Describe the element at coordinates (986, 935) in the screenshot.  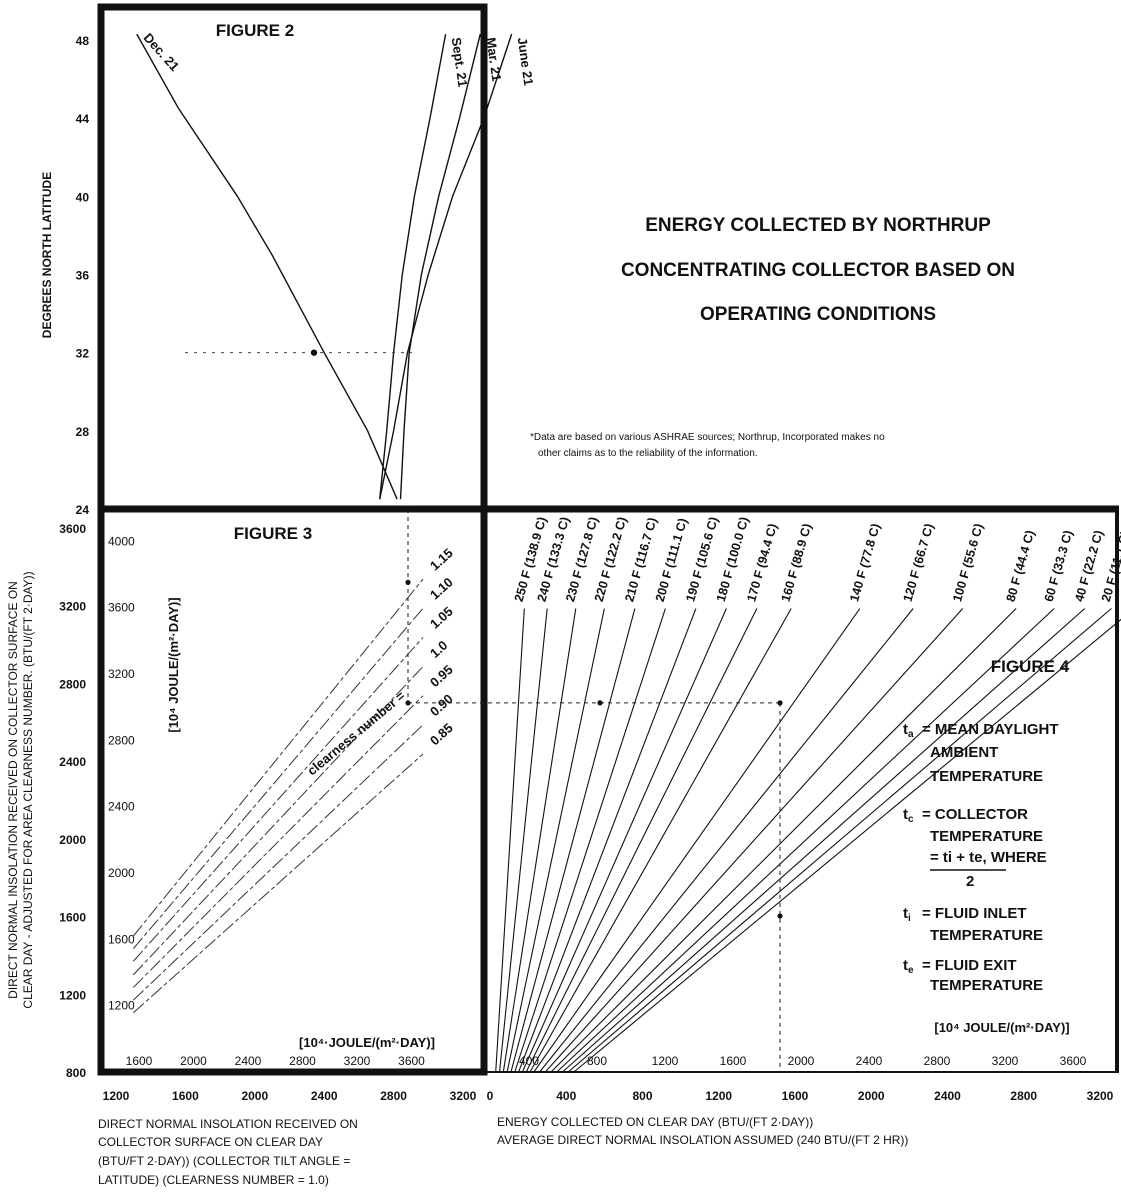
I see `legend-ti-text-2: TEMPERATURE` at that location.